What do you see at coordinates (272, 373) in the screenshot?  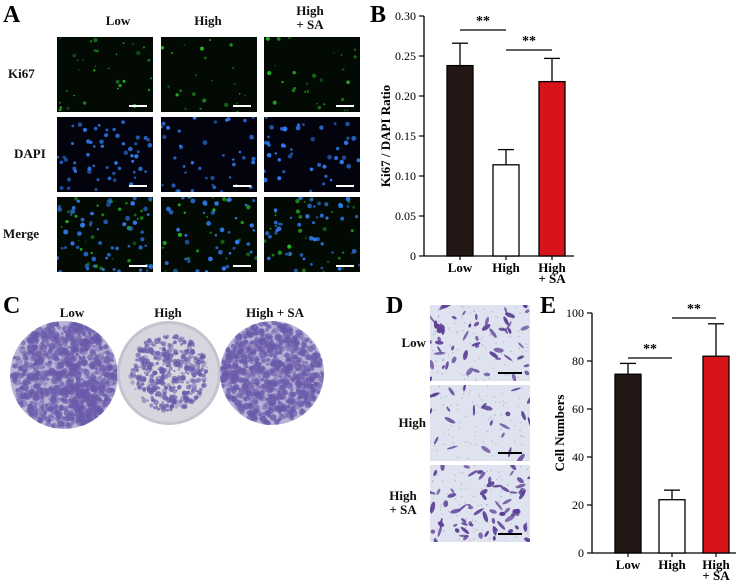 I see `colony-dish-high-sa` at bounding box center [272, 373].